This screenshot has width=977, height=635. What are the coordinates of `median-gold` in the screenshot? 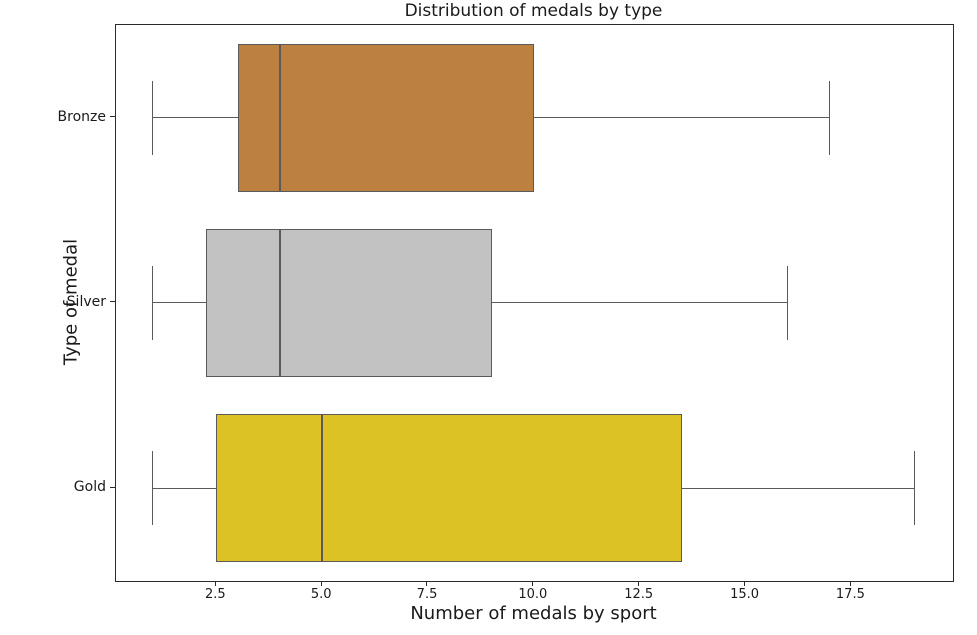 It's located at (322, 488).